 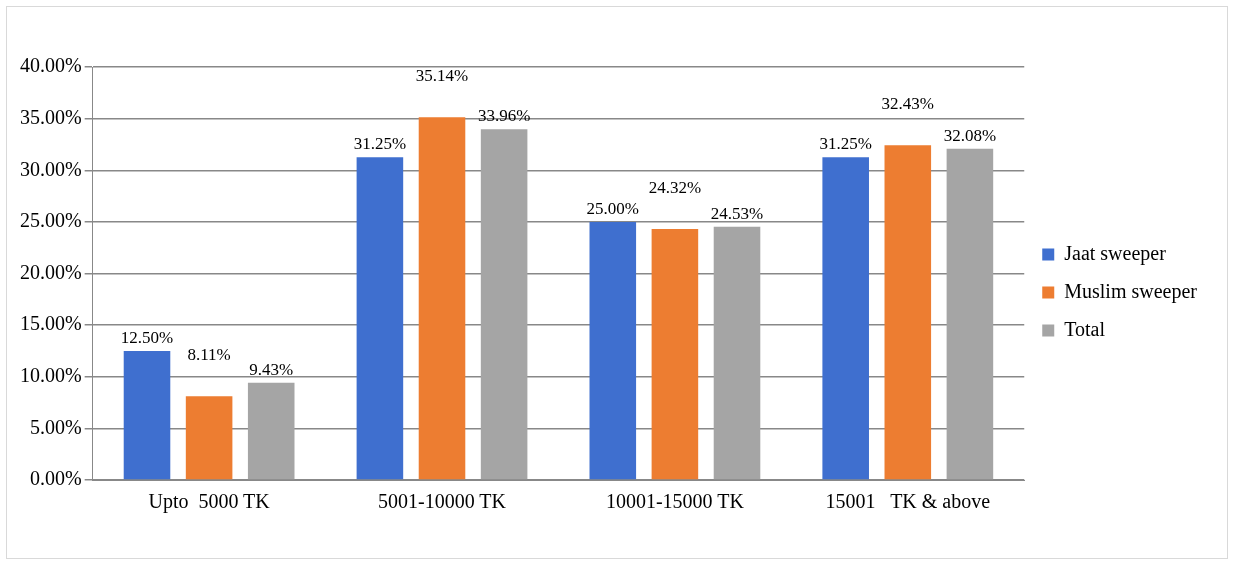 What do you see at coordinates (209, 502) in the screenshot?
I see `x-tick-label: Upto 5000 TK` at bounding box center [209, 502].